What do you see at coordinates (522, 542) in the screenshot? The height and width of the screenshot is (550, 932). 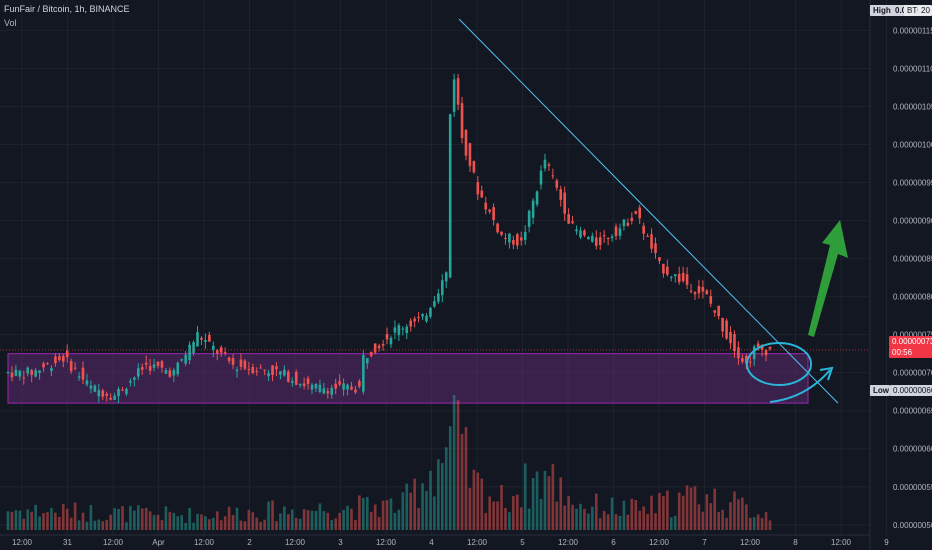 I see `time-tick-label: 5` at bounding box center [522, 542].